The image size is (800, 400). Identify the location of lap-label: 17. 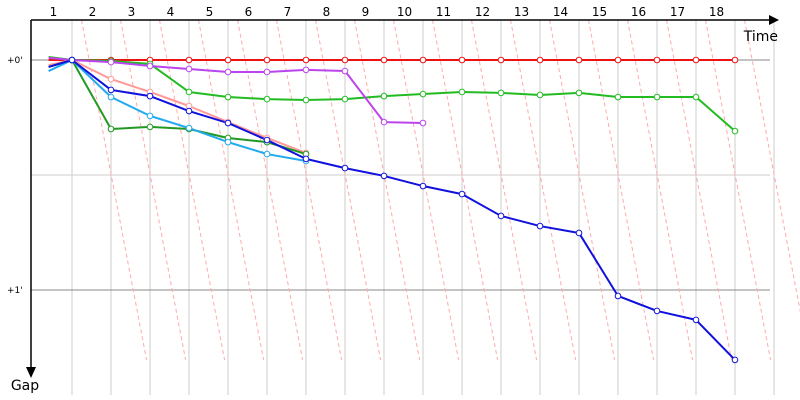
(677, 12).